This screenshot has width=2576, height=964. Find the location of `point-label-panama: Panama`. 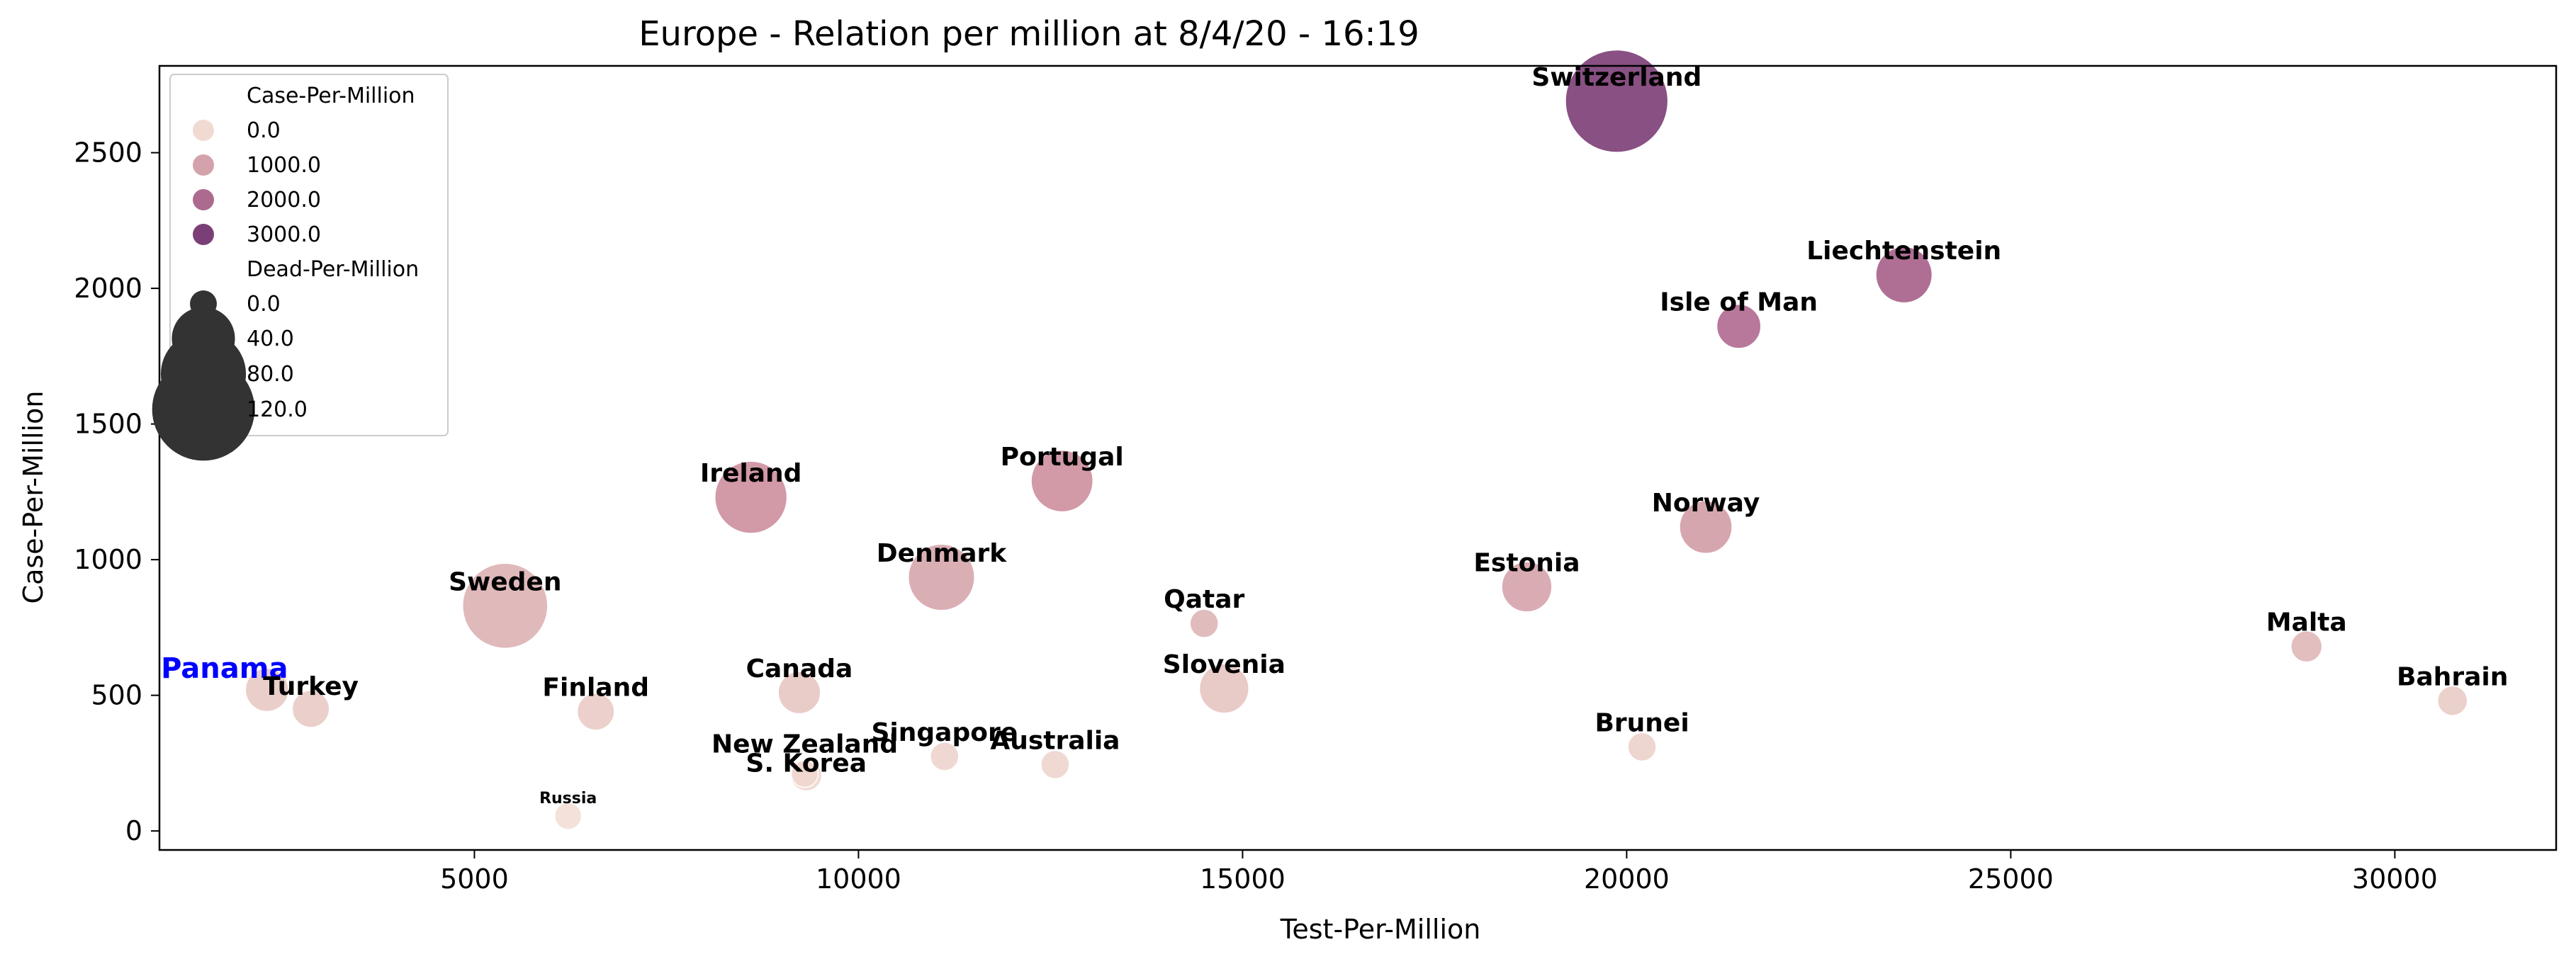

point-label-panama: Panama is located at coordinates (224, 668).